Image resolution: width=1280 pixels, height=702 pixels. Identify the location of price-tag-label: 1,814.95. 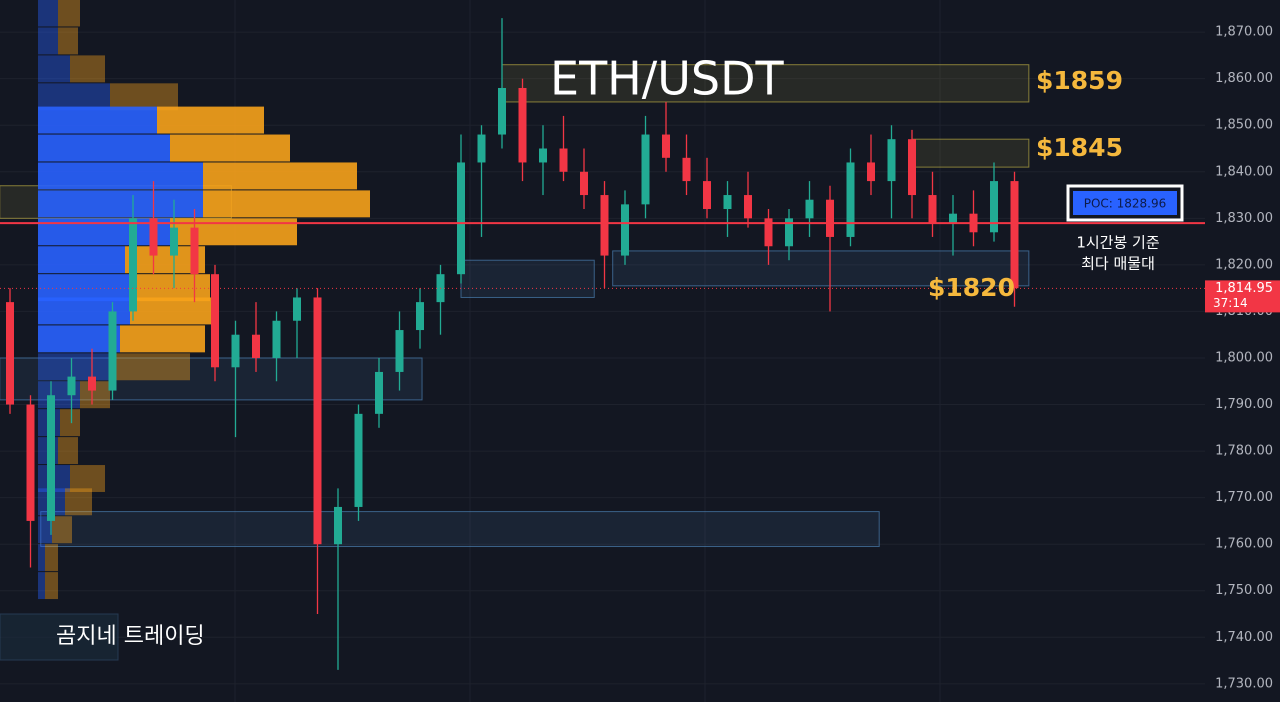
(1244, 288).